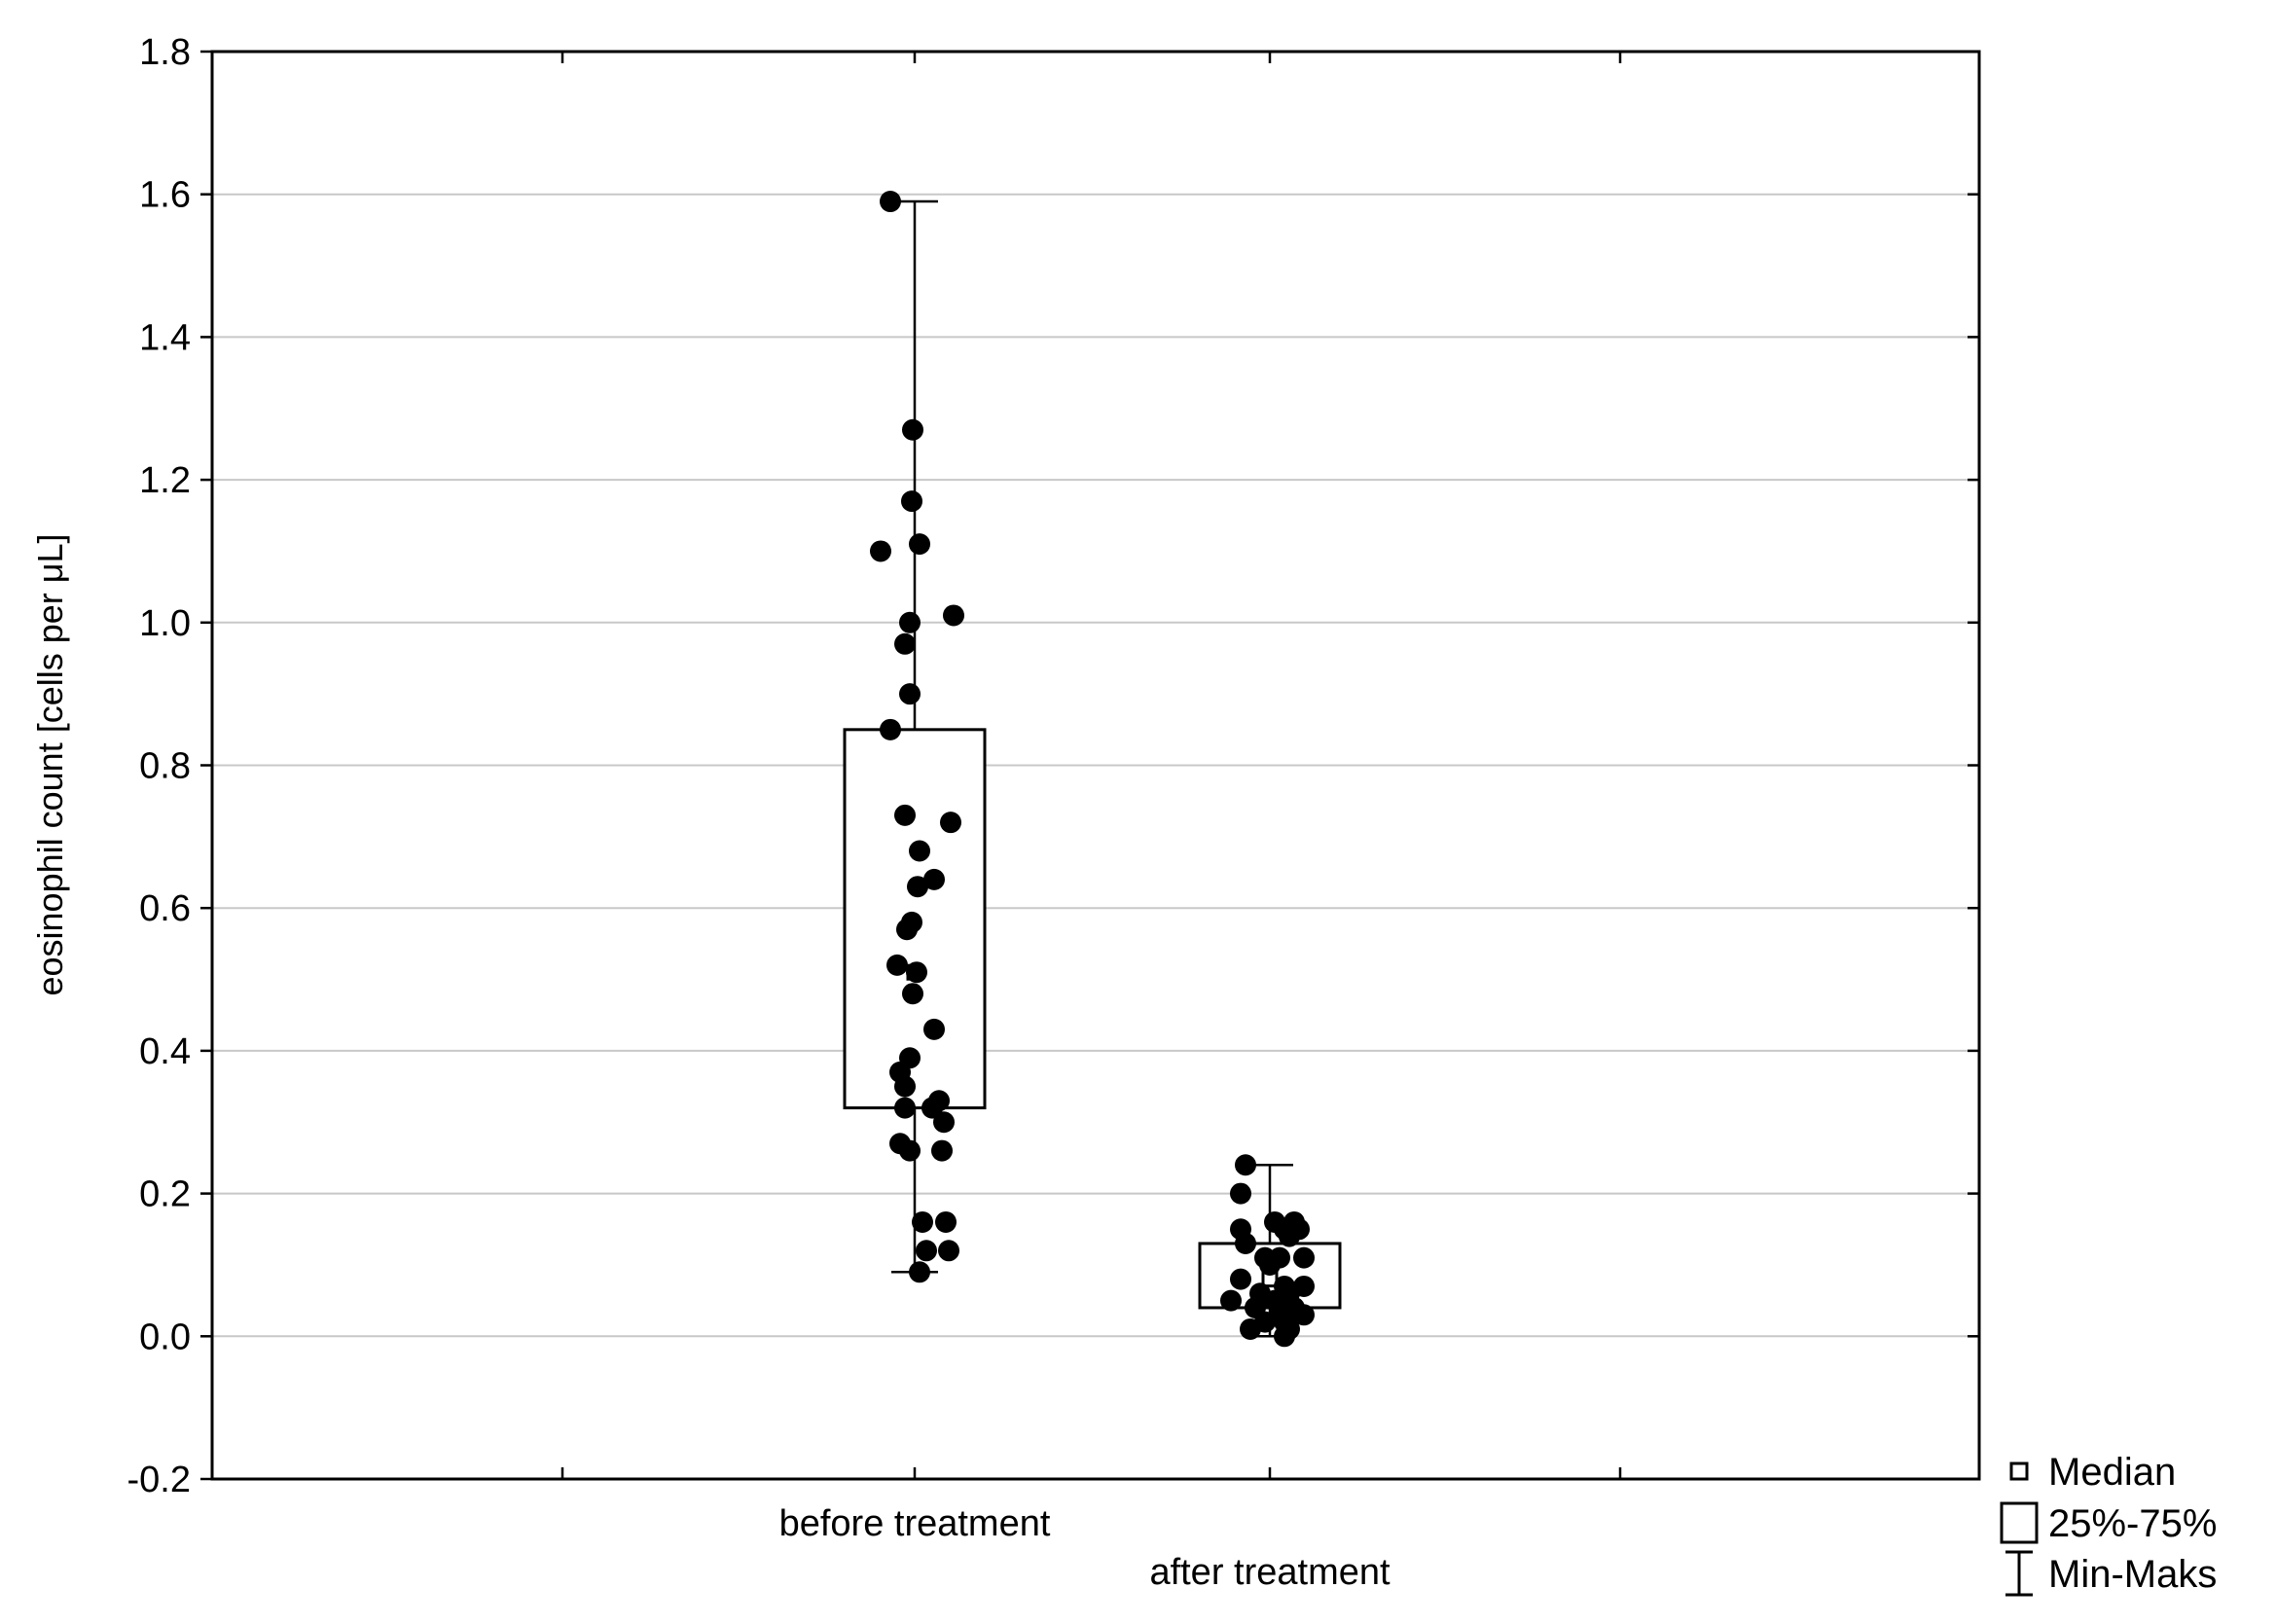 The image size is (2276, 1624). I want to click on legend-item: Min-Maks, so click(2111, 1573).